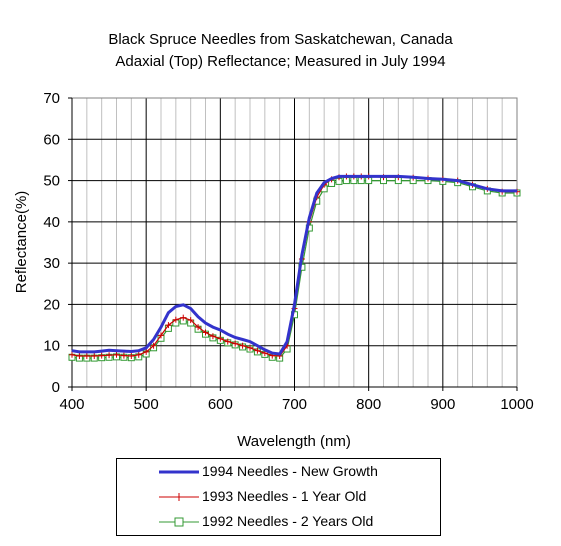 Image resolution: width=561 pixels, height=546 pixels. I want to click on y-tick-label: 50, so click(51, 181).